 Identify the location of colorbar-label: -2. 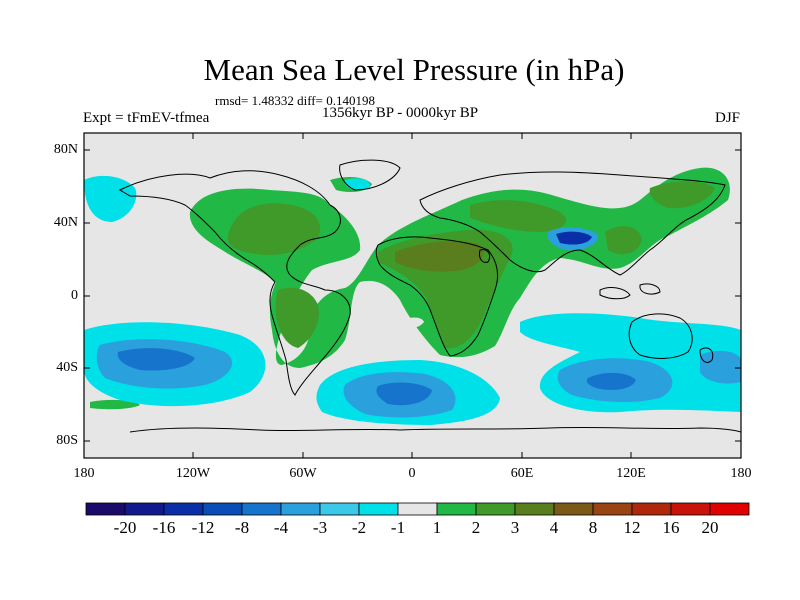
(359, 527).